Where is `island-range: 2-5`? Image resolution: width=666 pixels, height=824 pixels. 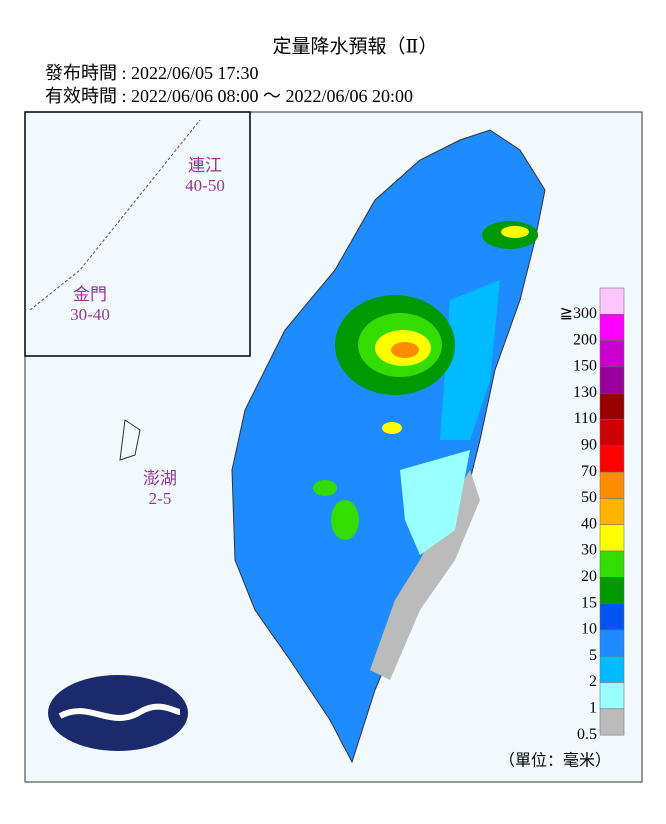 island-range: 2-5 is located at coordinates (160, 498).